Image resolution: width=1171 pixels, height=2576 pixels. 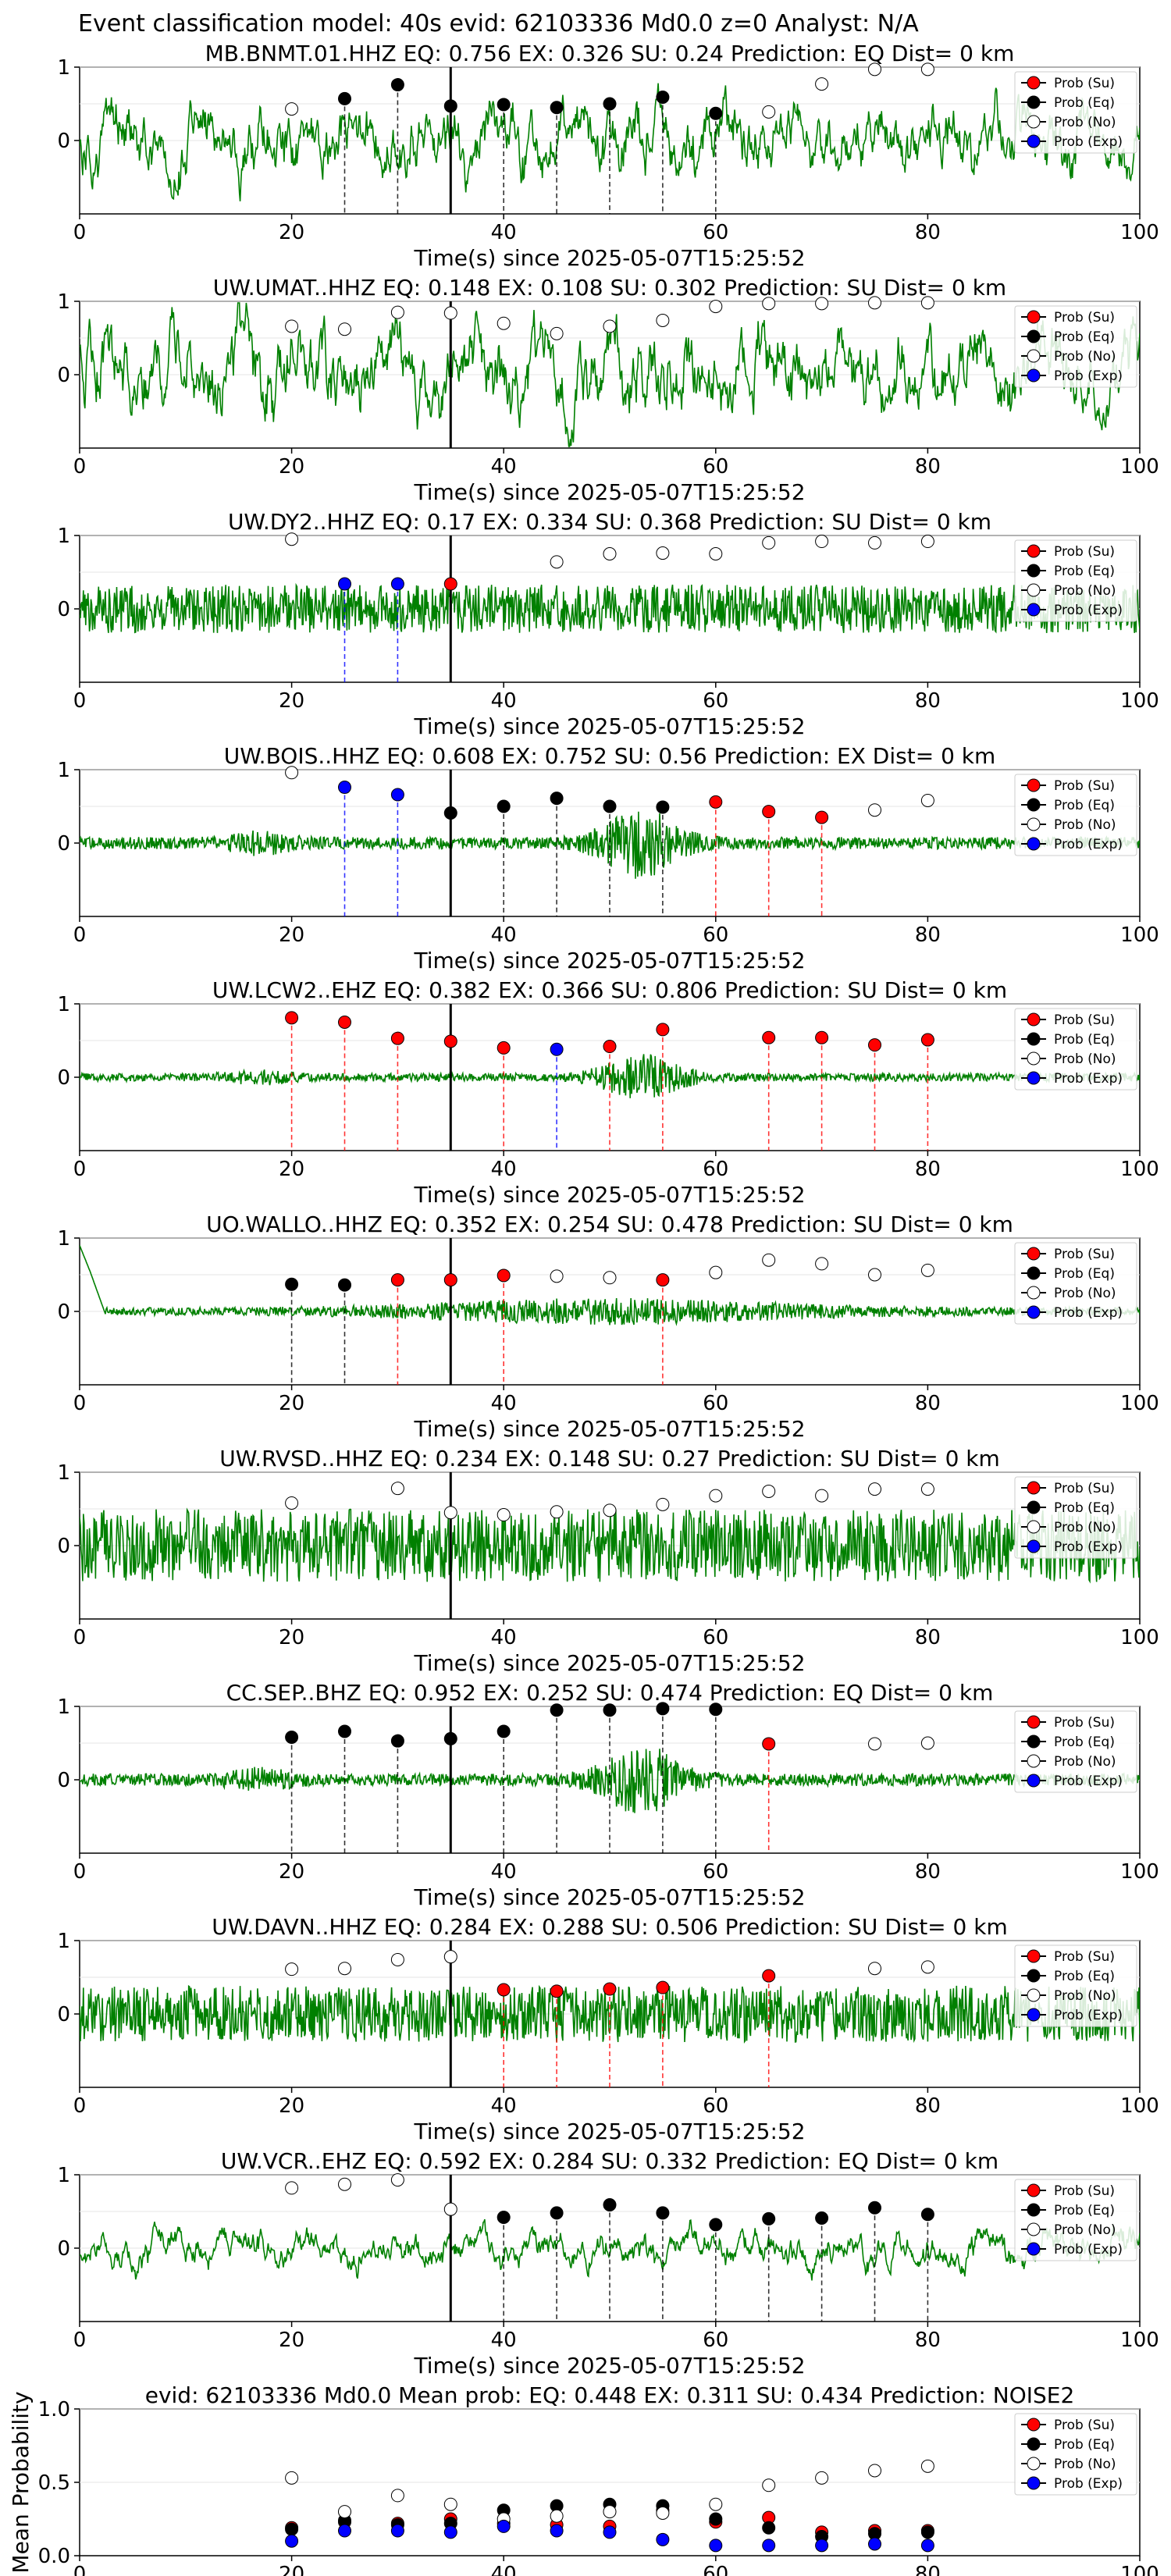 What do you see at coordinates (21, 2482) in the screenshot?
I see `y-axis-label: Mean Probability` at bounding box center [21, 2482].